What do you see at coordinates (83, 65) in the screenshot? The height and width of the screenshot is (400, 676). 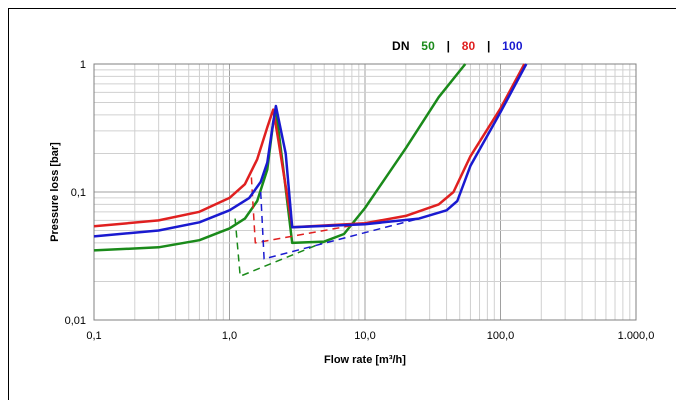 I see `y-tick-label: 1` at bounding box center [83, 65].